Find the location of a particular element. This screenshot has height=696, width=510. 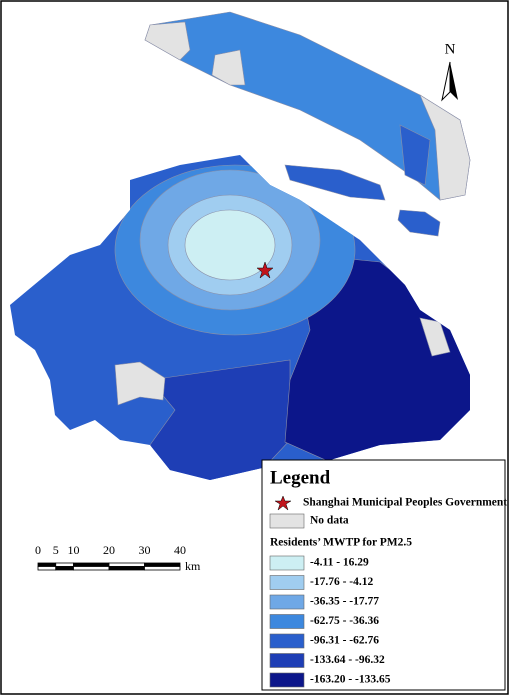

scale-label: 20 is located at coordinates (109, 550).